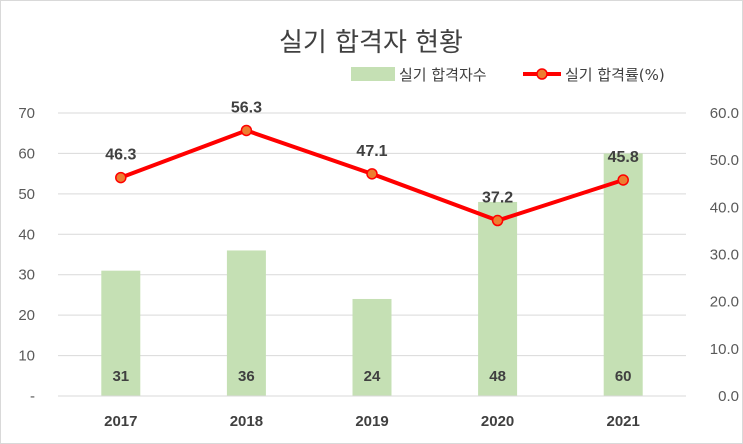 Image resolution: width=743 pixels, height=444 pixels. I want to click on y-right-tick-label: 50.0, so click(724, 160).